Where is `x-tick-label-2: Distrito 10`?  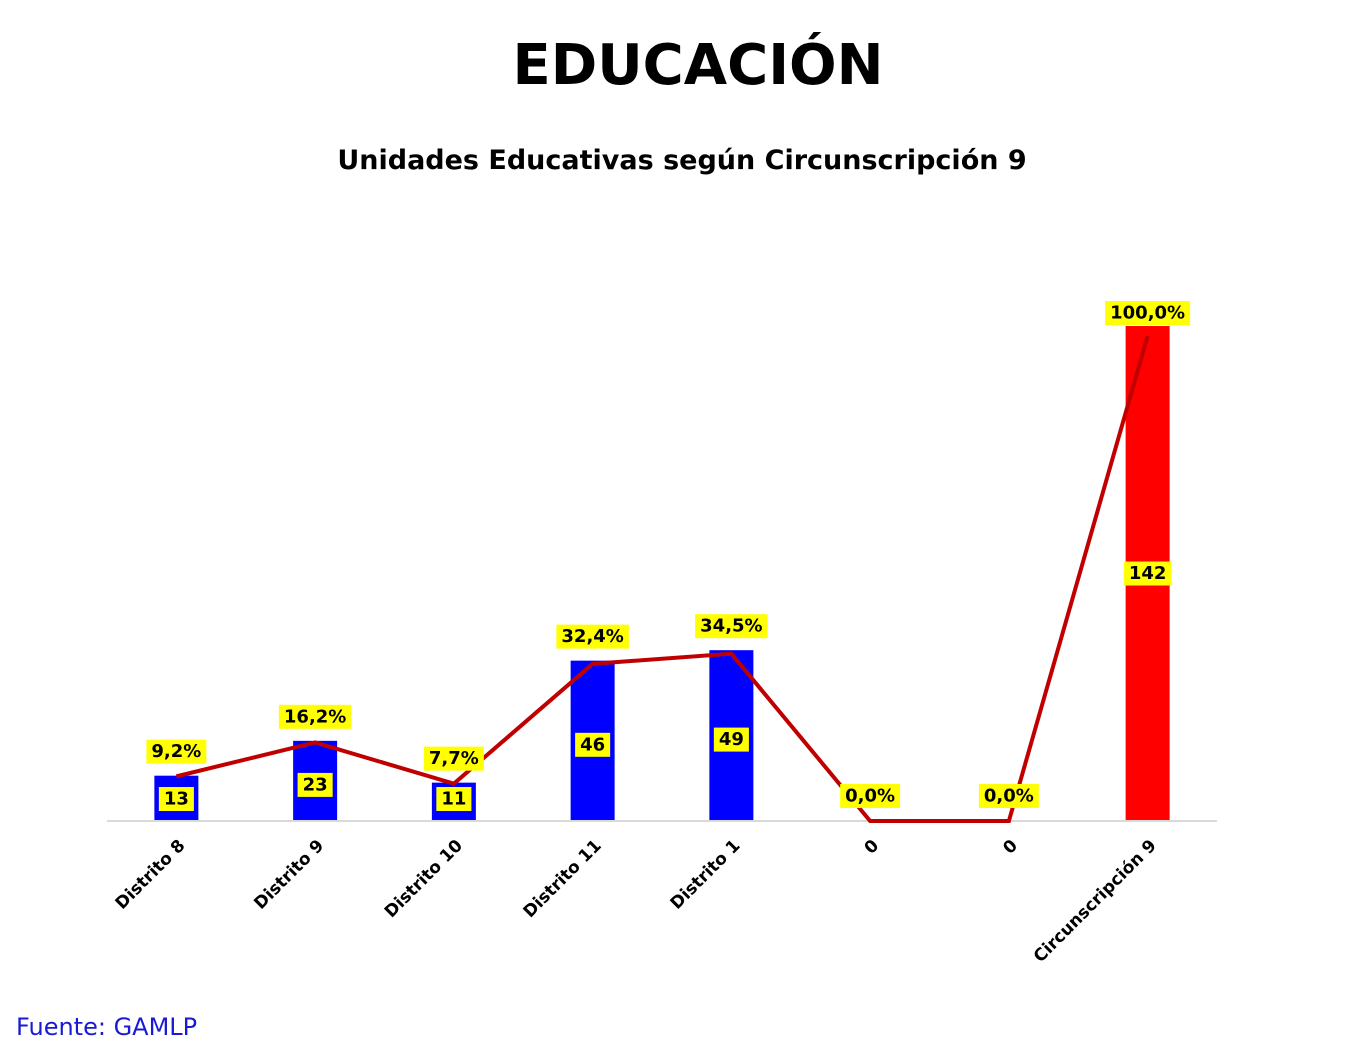
x-tick-label-2: Distrito 10 is located at coordinates (424, 879).